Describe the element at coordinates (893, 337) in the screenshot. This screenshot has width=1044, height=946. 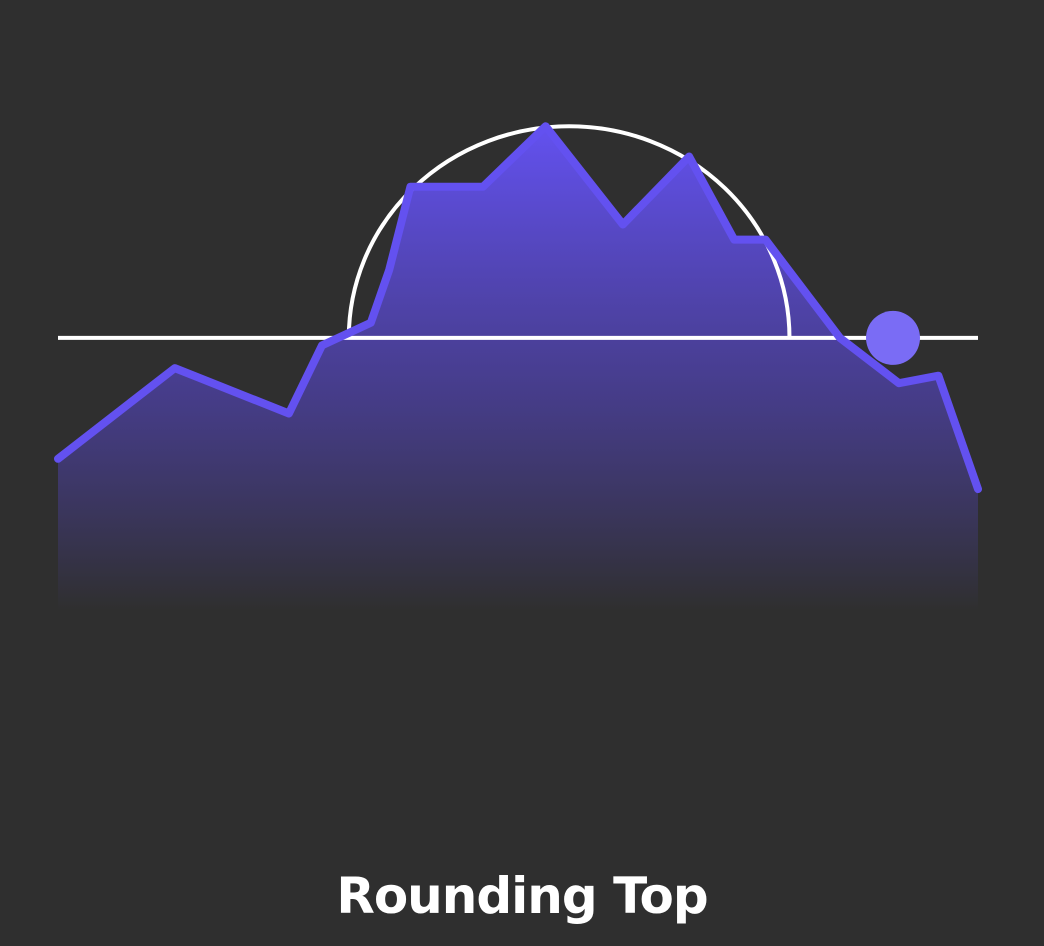
I see `breakout-point` at that location.